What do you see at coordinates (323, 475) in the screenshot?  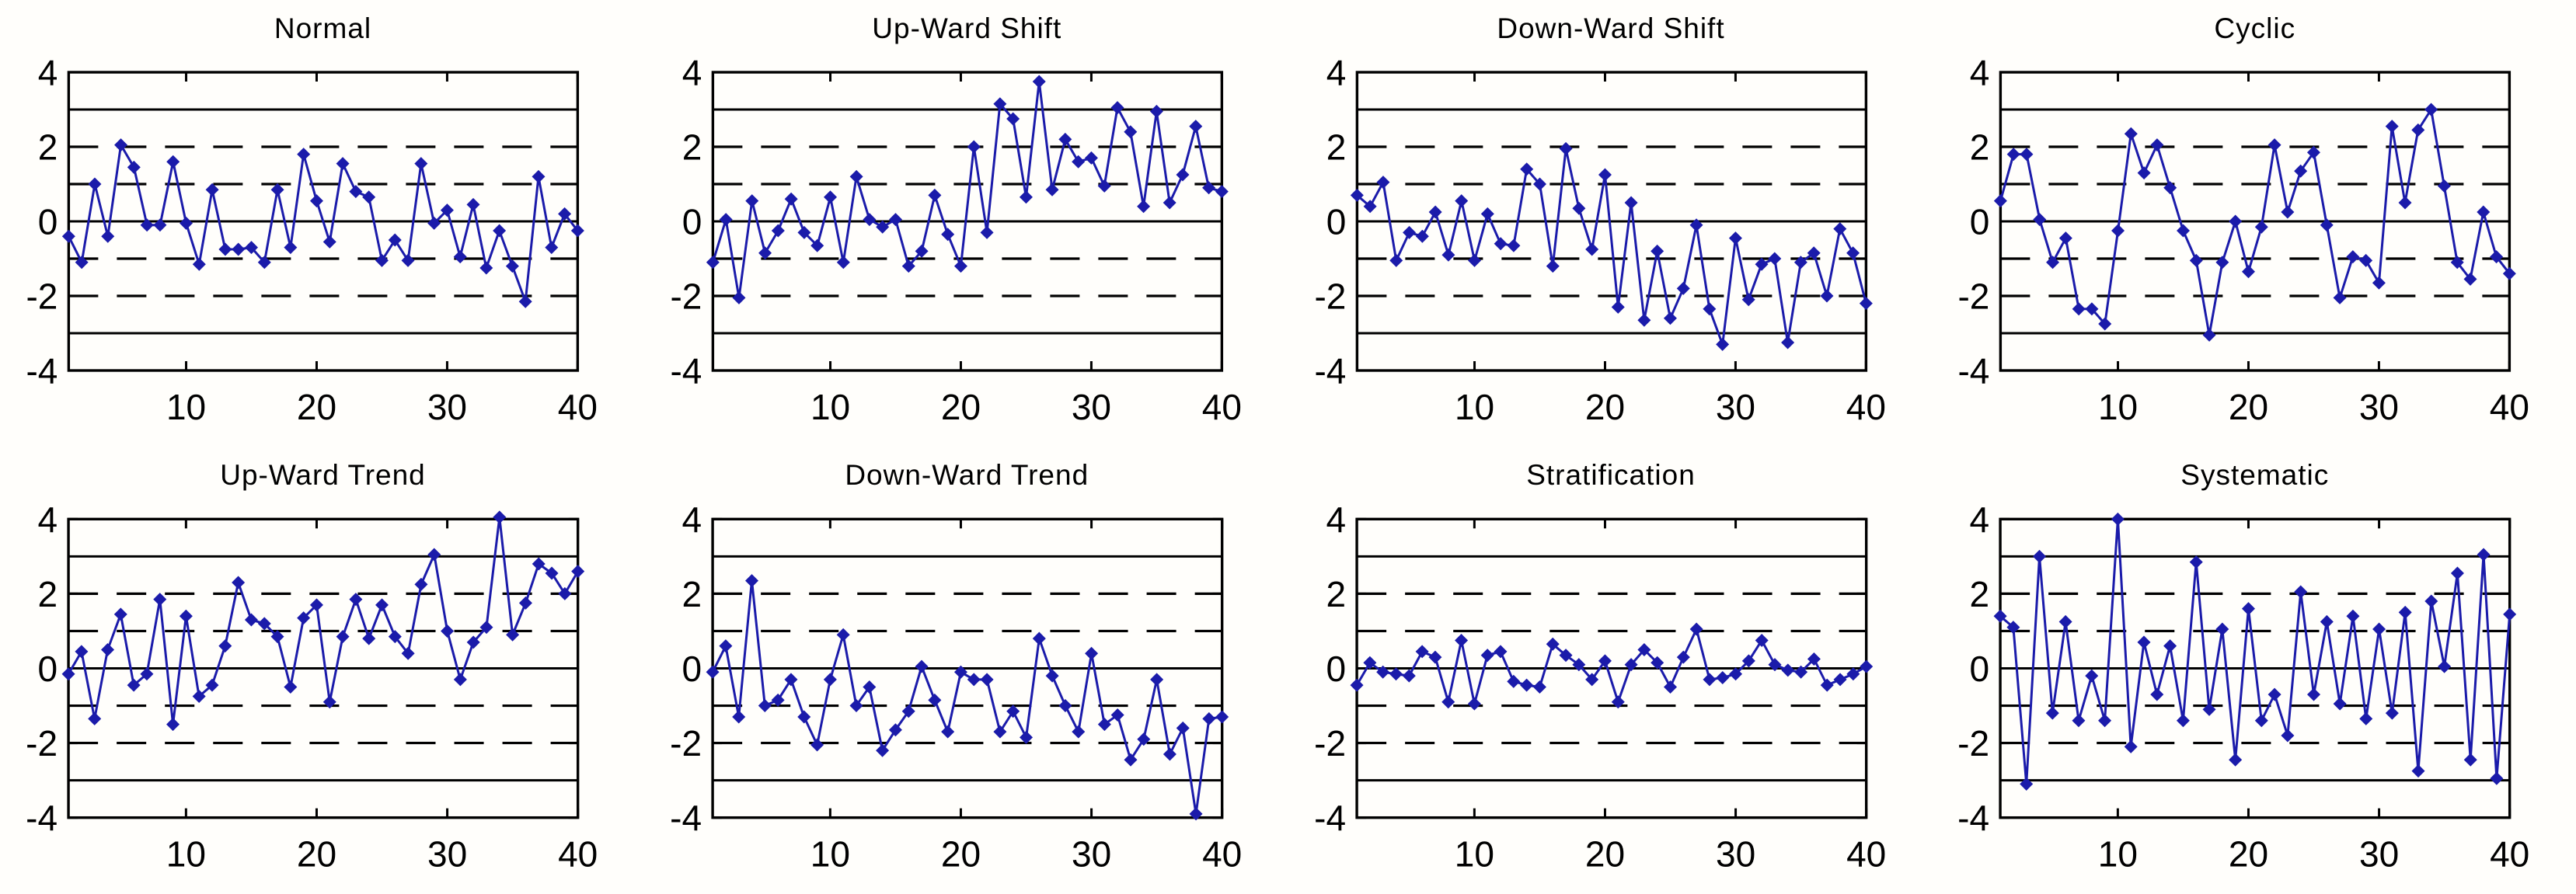 I see `chart-title-upward-trend: Up-Ward Trend` at bounding box center [323, 475].